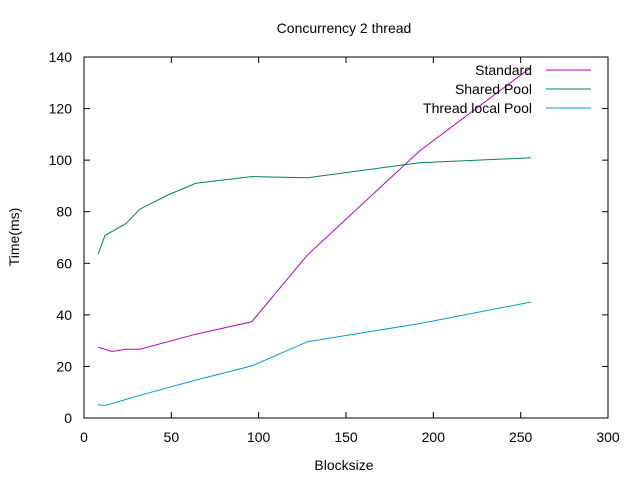 This screenshot has height=480, width=640. What do you see at coordinates (61, 57) in the screenshot?
I see `y-tick-label: 140` at bounding box center [61, 57].